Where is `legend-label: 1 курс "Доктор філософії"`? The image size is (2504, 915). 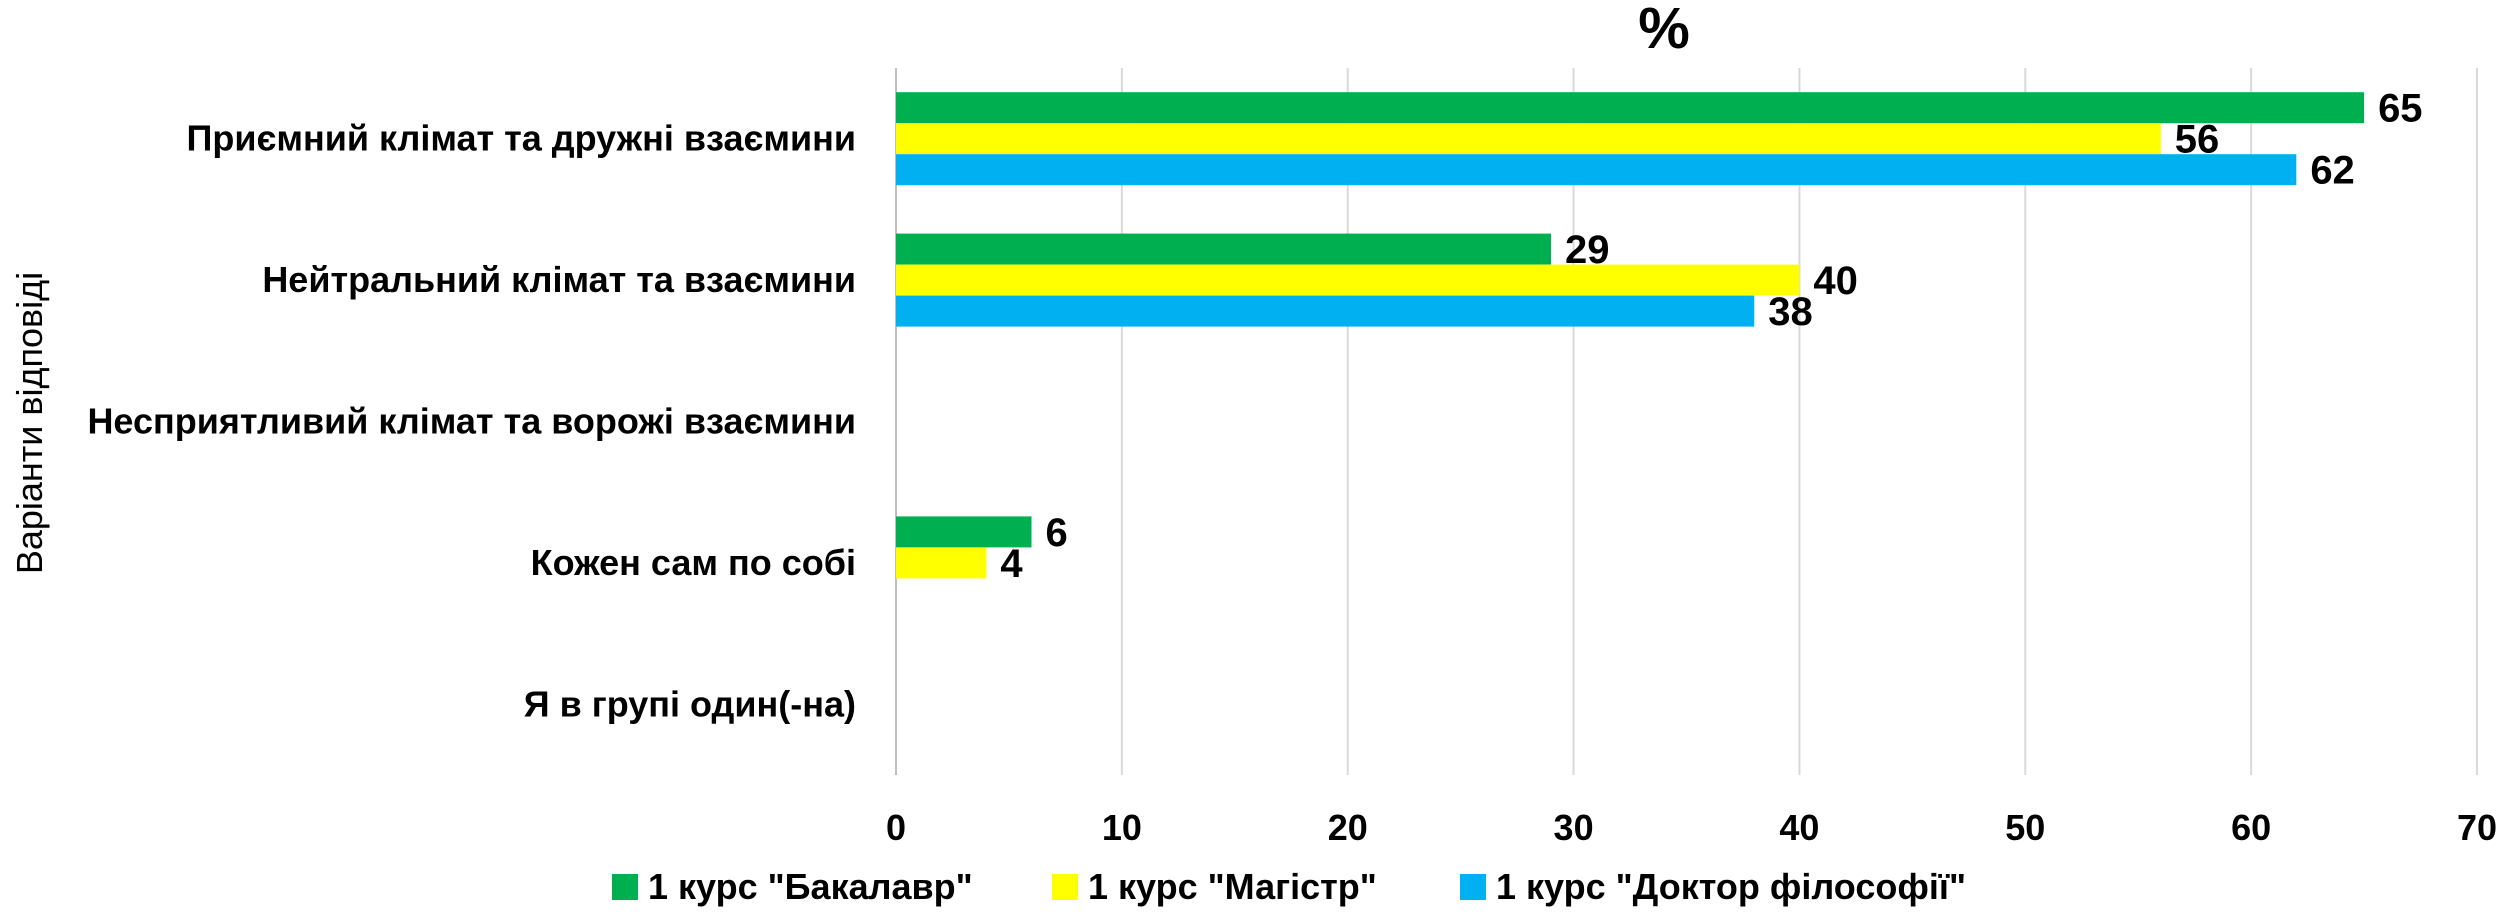
legend-label: 1 курс "Доктор філософії" is located at coordinates (1731, 886).